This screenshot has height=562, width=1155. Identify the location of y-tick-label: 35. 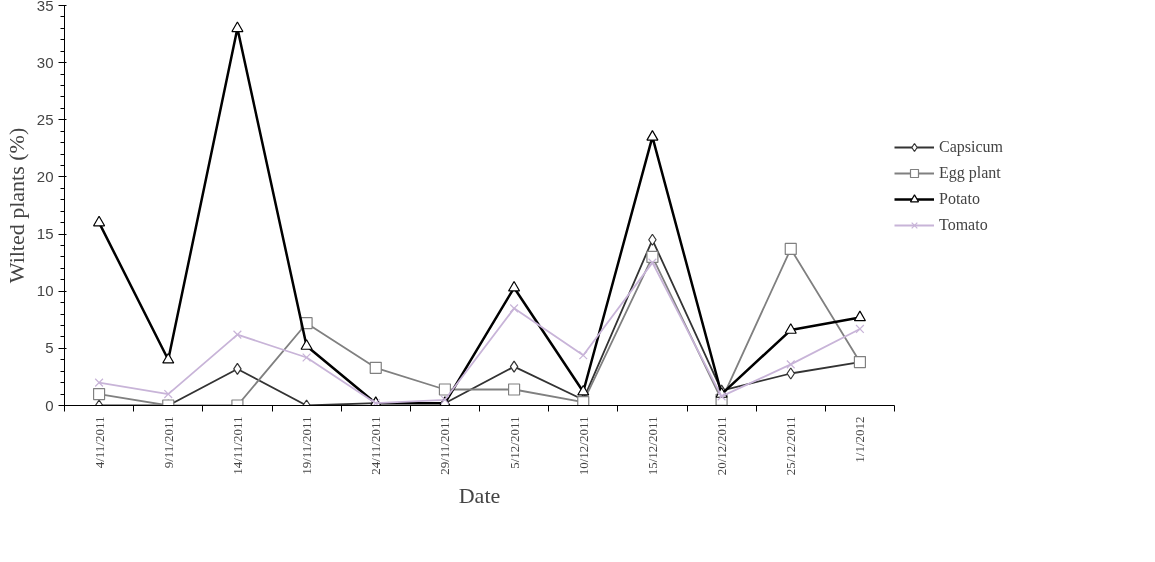
(45, 7).